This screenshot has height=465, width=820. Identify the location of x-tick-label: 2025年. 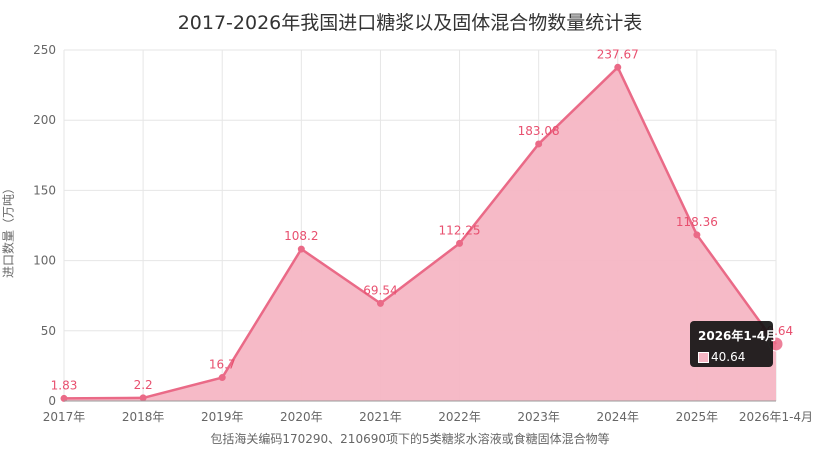
(697, 417).